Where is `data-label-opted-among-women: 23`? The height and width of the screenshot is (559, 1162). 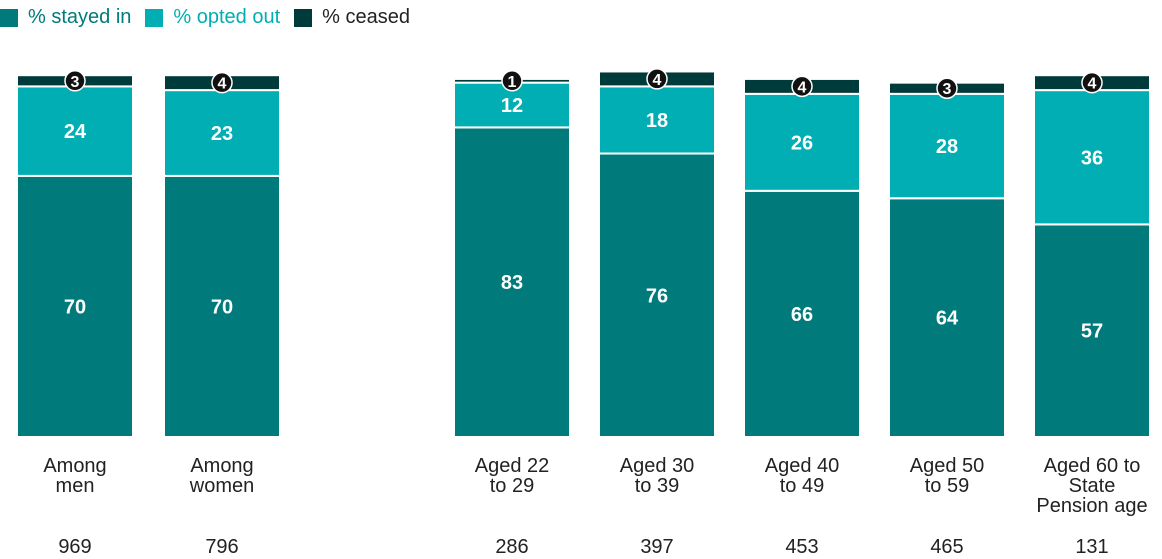
data-label-opted-among-women: 23 is located at coordinates (222, 134).